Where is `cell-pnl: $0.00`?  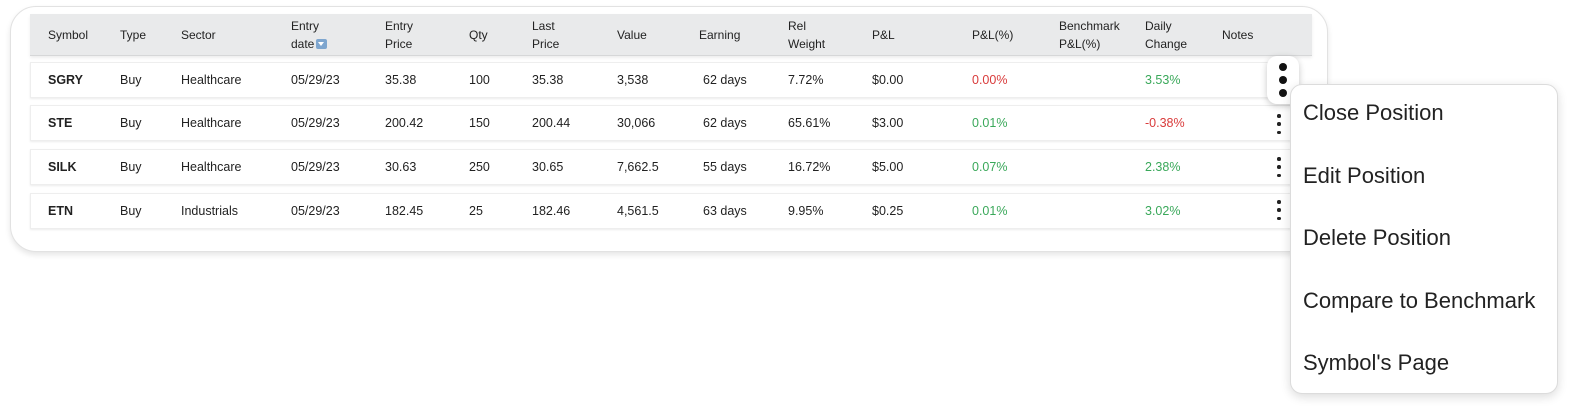
cell-pnl: $0.00 is located at coordinates (888, 80).